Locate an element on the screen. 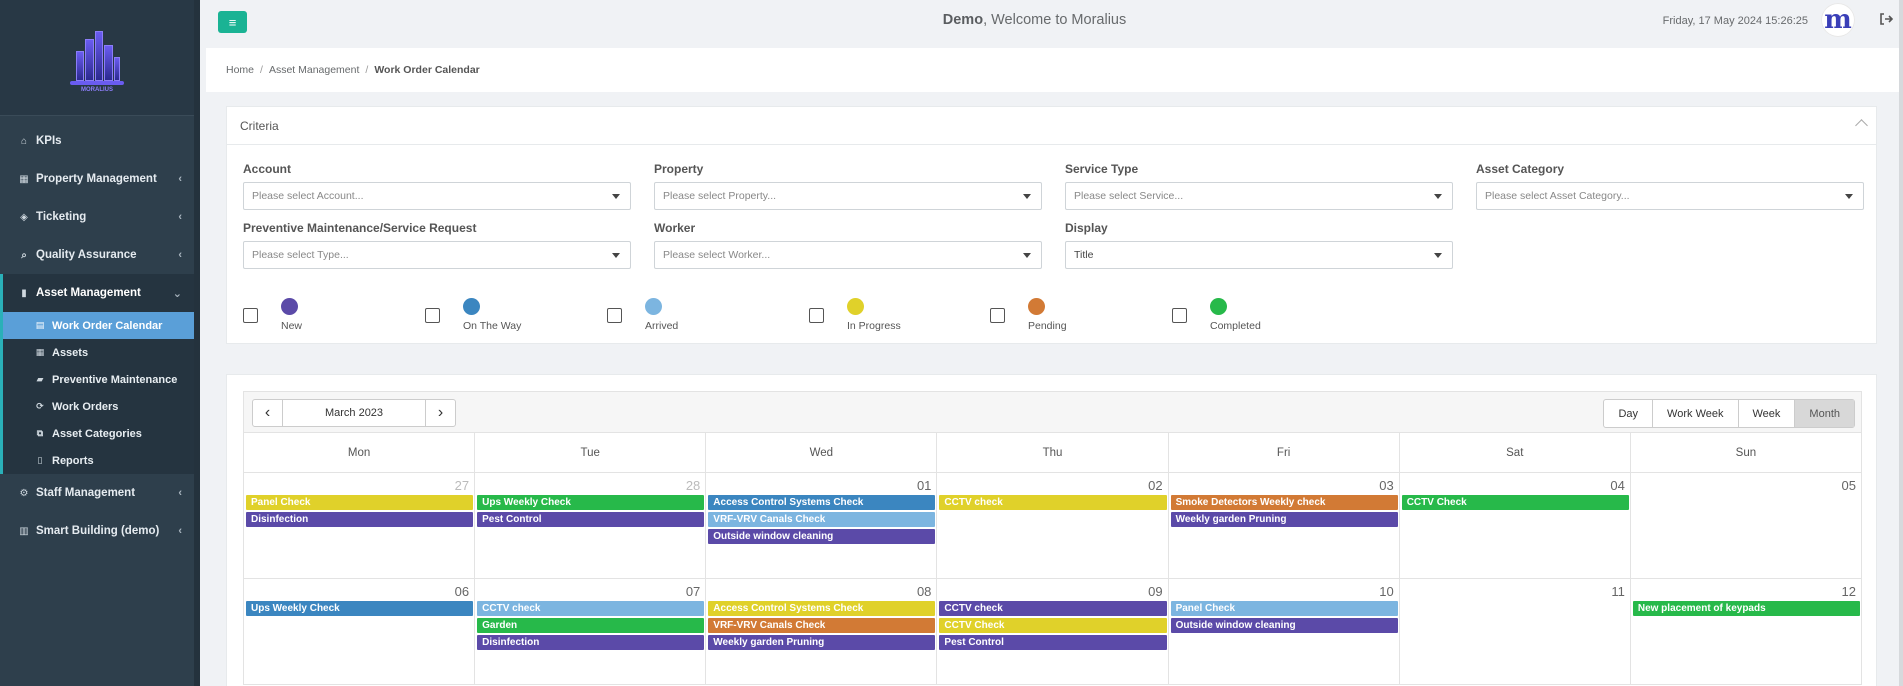  calendar-day-cell: 10 Panel Check Outside window cleaning is located at coordinates (1284, 631).